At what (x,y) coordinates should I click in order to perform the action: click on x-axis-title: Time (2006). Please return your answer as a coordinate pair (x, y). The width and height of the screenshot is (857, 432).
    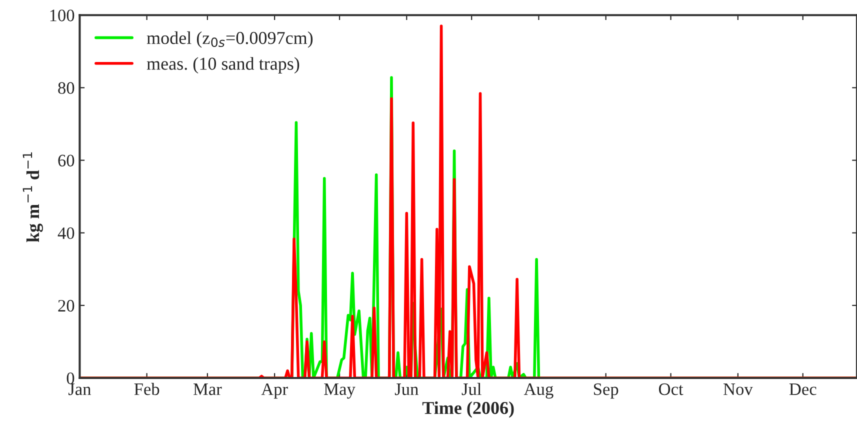
    Looking at the image, I should click on (468, 409).